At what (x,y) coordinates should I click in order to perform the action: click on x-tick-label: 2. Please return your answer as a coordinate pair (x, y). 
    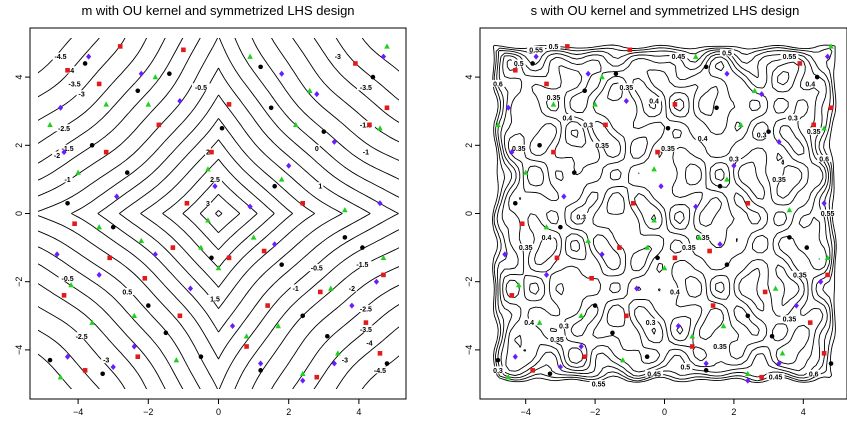
    Looking at the image, I should click on (288, 412).